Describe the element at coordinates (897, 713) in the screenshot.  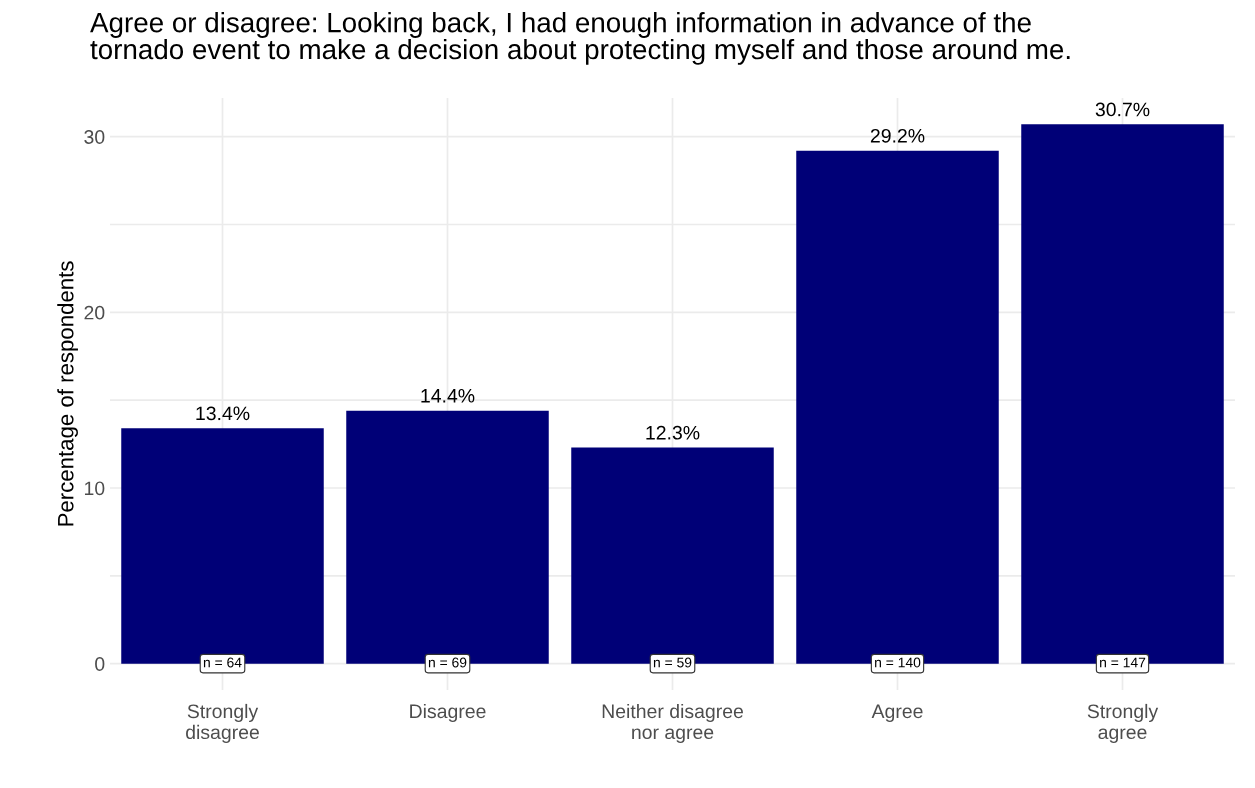
I see `x-tick-label: Agree` at that location.